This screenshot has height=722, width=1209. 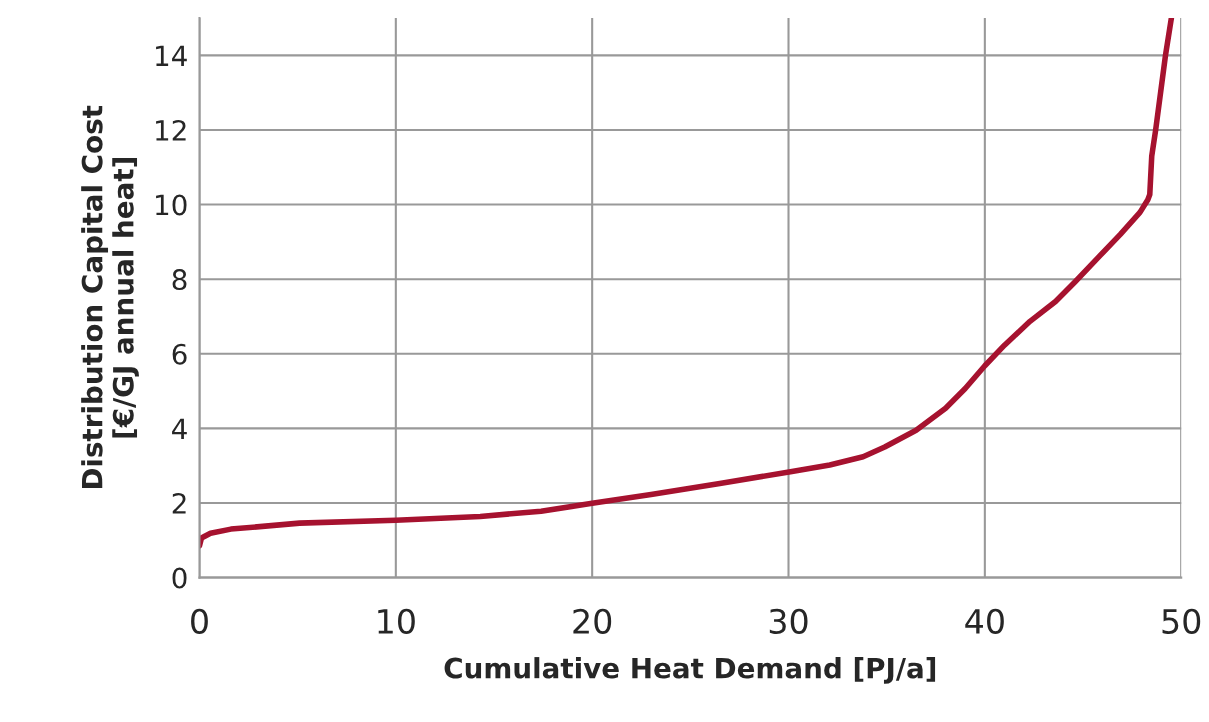 I want to click on y-tick-label: 6, so click(x=179, y=354).